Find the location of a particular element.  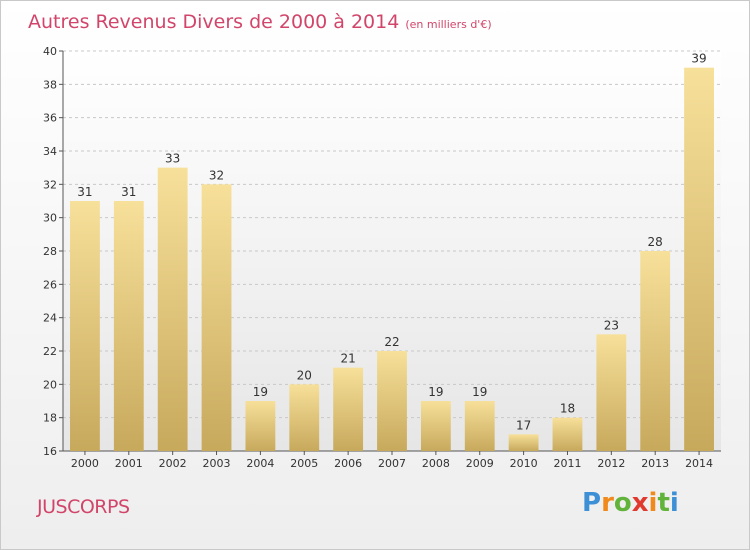

y-tick-label: 24 is located at coordinates (50, 318).